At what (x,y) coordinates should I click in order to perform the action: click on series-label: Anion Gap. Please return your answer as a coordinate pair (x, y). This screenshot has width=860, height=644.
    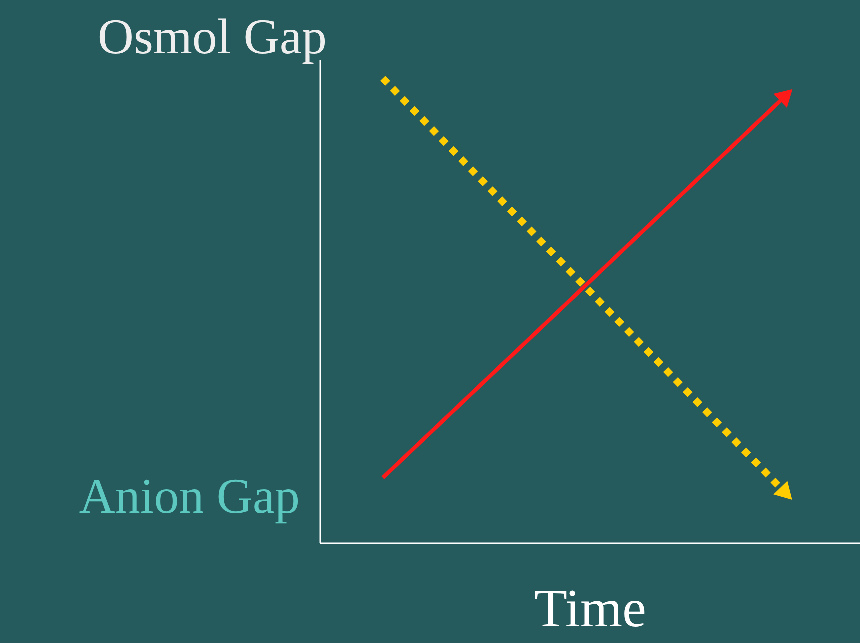
    Looking at the image, I should click on (189, 496).